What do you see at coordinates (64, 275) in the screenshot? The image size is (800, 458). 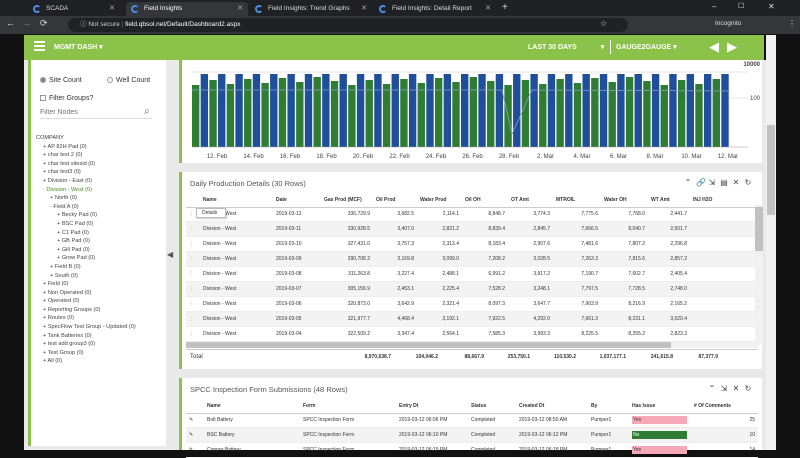 I see `tree-node: + South (0)` at bounding box center [64, 275].